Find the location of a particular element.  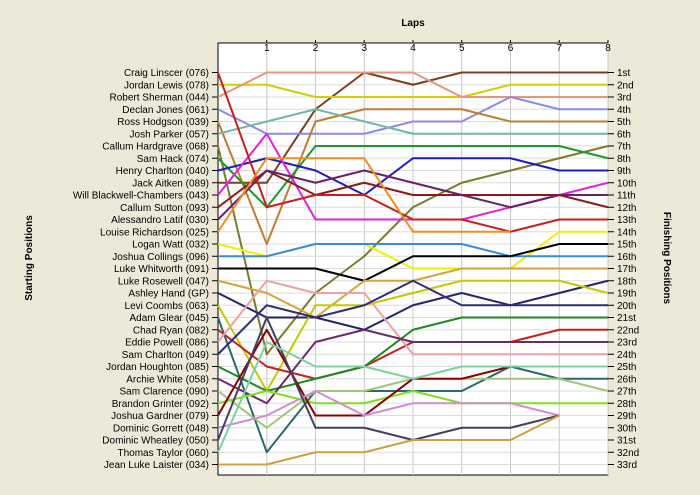

finish-position-label: 26th is located at coordinates (626, 379).